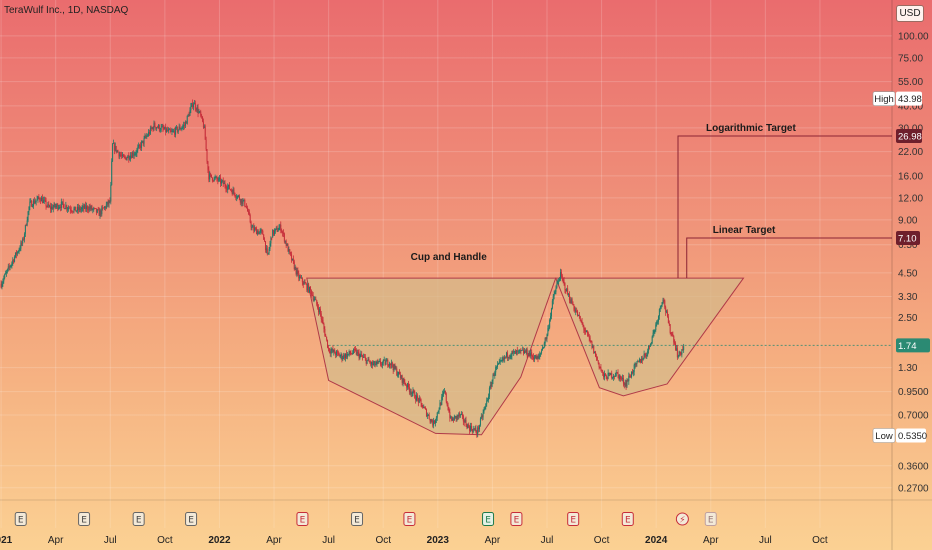  Describe the element at coordinates (789, 258) in the screenshot. I see `linear-target-line` at that location.